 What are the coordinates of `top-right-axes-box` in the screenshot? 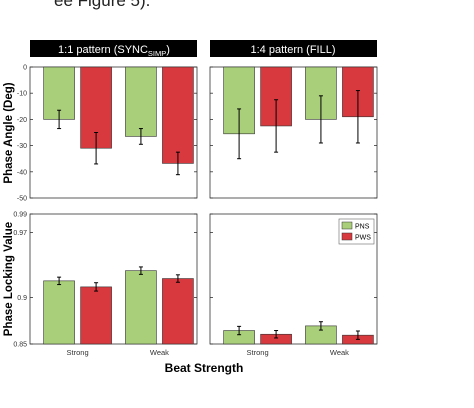 It's located at (293, 132).